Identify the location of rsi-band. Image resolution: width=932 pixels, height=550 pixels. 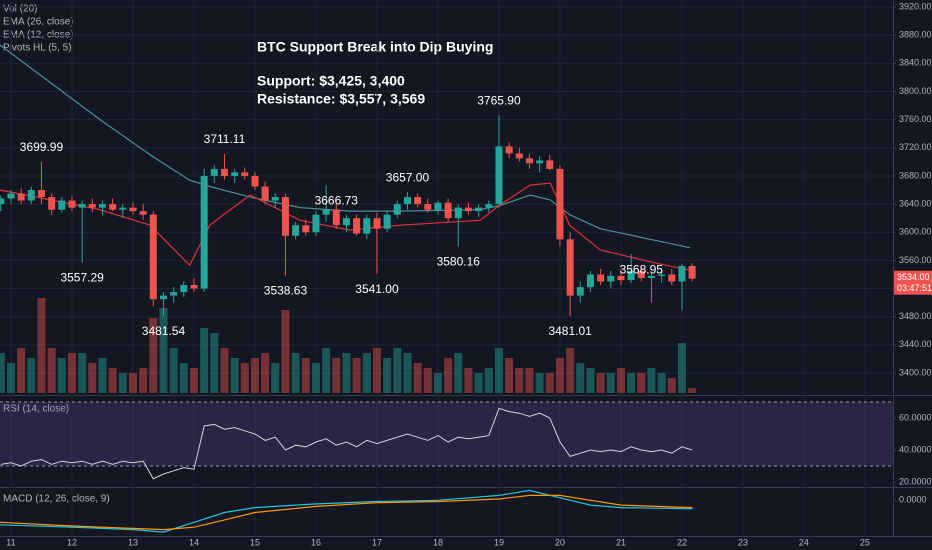
(446, 434).